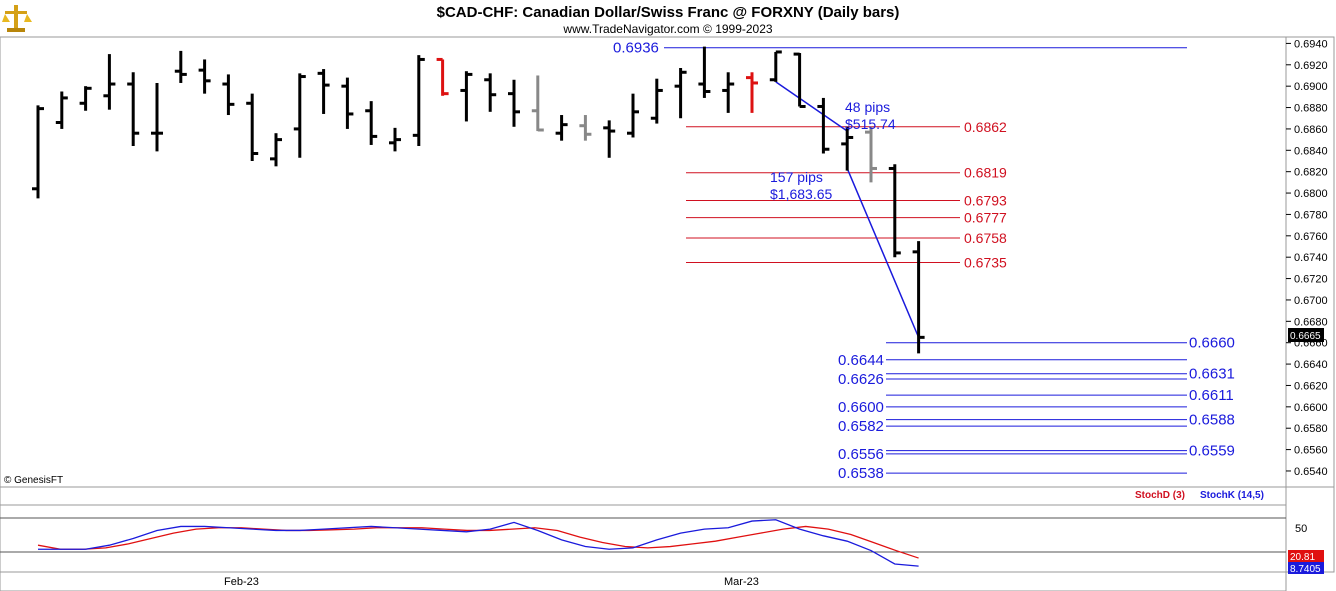 Image resolution: width=1336 pixels, height=591 pixels. What do you see at coordinates (1311, 44) in the screenshot?
I see `y-tick-label: 0.6940` at bounding box center [1311, 44].